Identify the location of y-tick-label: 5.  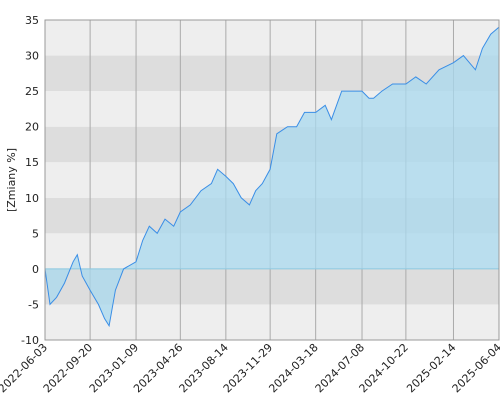
(35, 233).